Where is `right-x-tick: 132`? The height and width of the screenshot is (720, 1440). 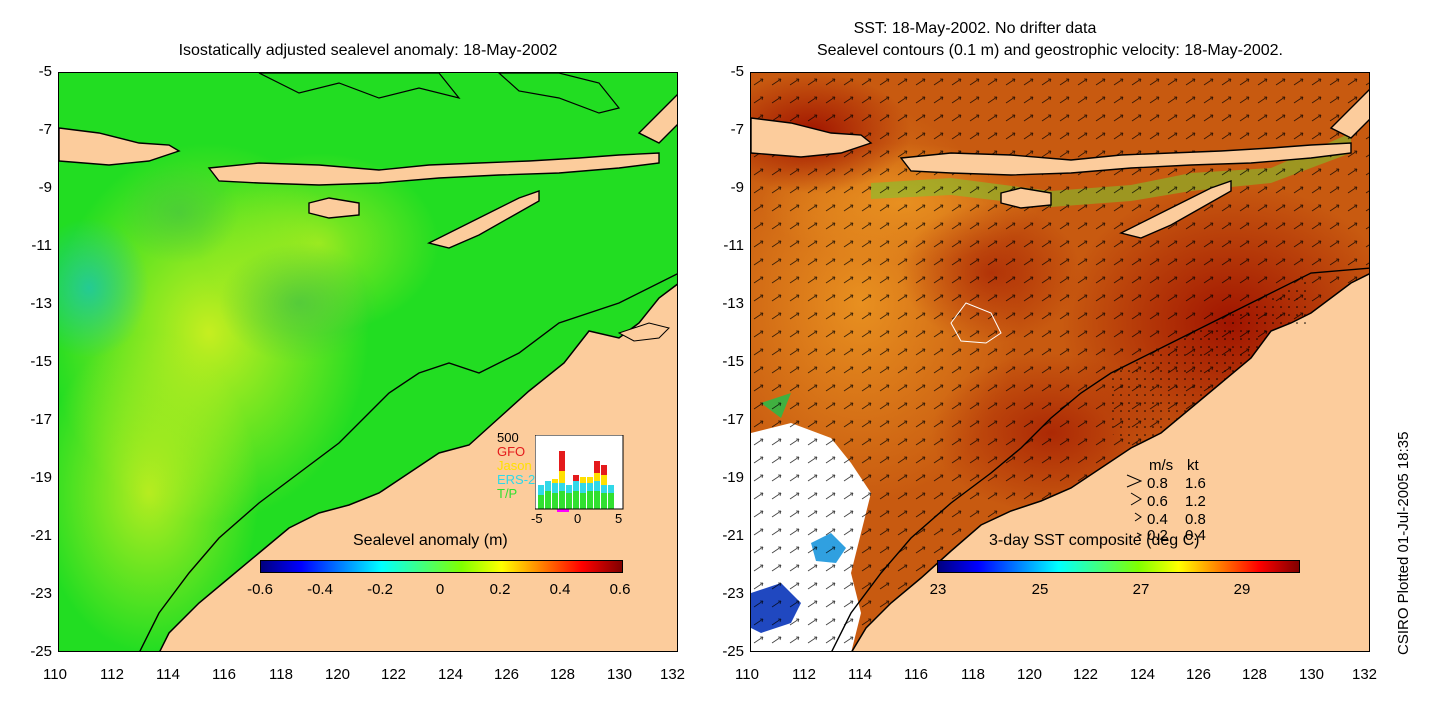
right-x-tick: 132 is located at coordinates (1365, 674).